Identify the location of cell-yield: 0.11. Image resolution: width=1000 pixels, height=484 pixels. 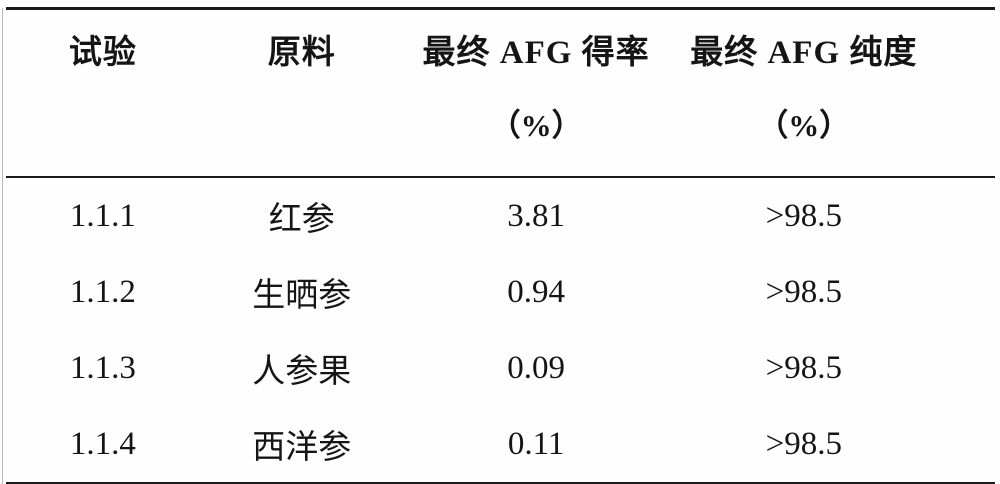
(536, 443).